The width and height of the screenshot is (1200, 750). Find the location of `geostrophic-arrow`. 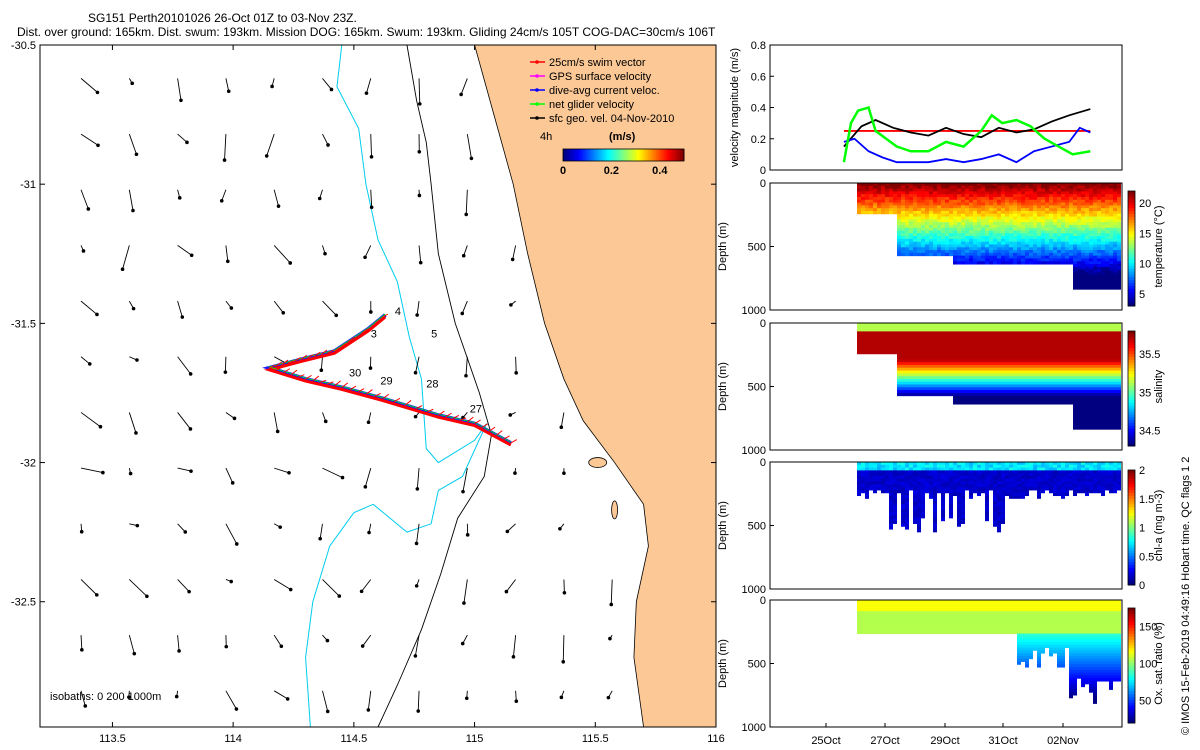

geostrophic-arrow is located at coordinates (276, 422).